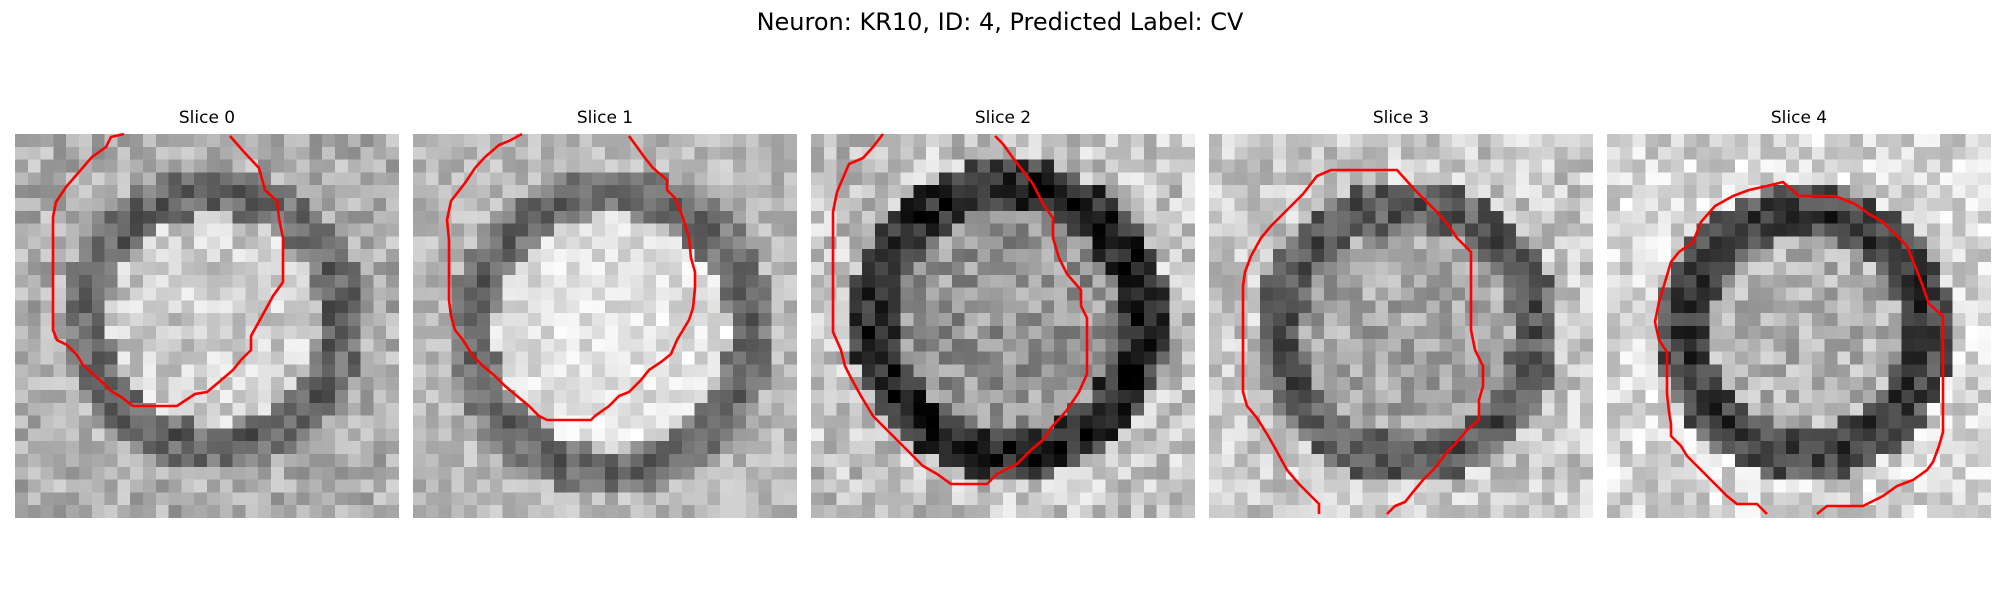  I want to click on slice-title-1: Slice 1, so click(605, 118).